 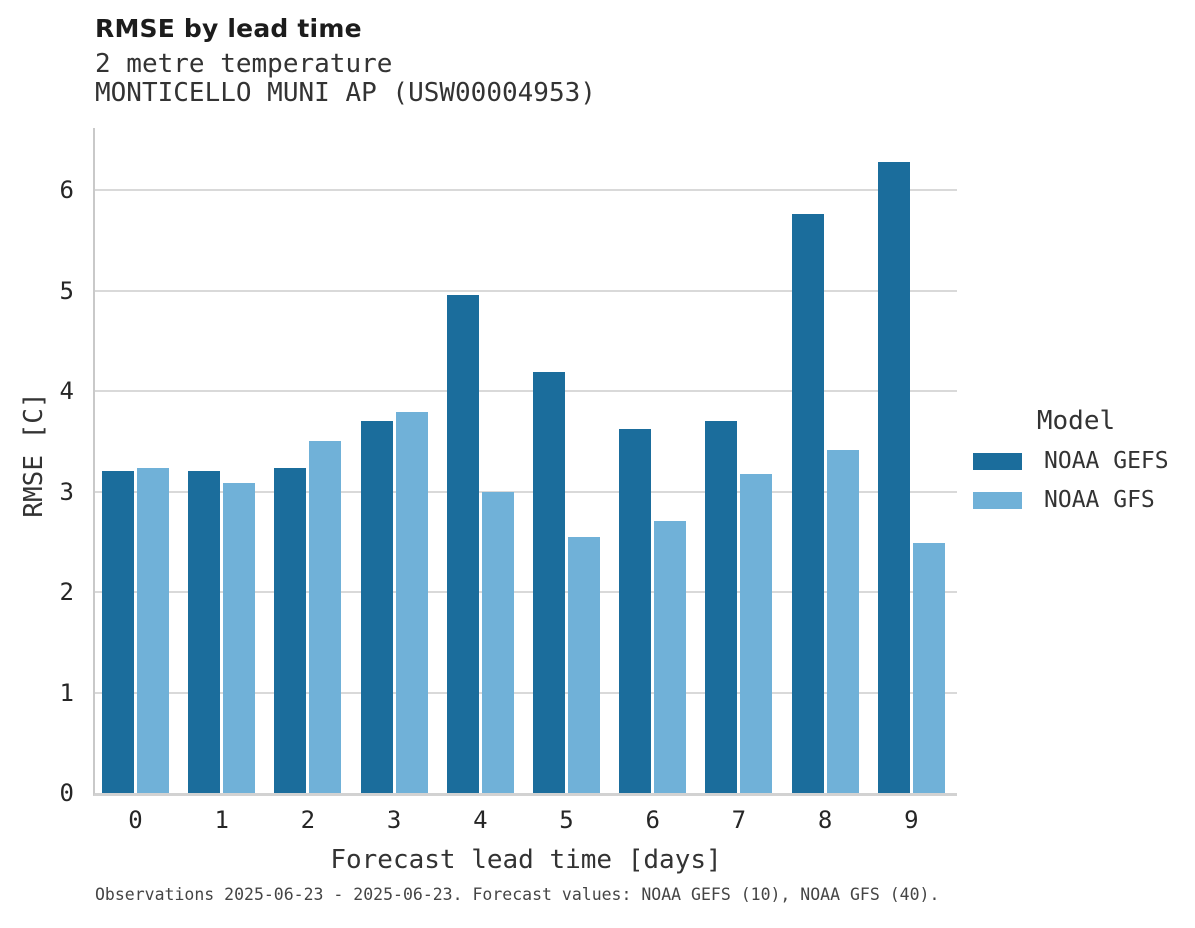 What do you see at coordinates (1076, 421) in the screenshot?
I see `legend-title: Model` at bounding box center [1076, 421].